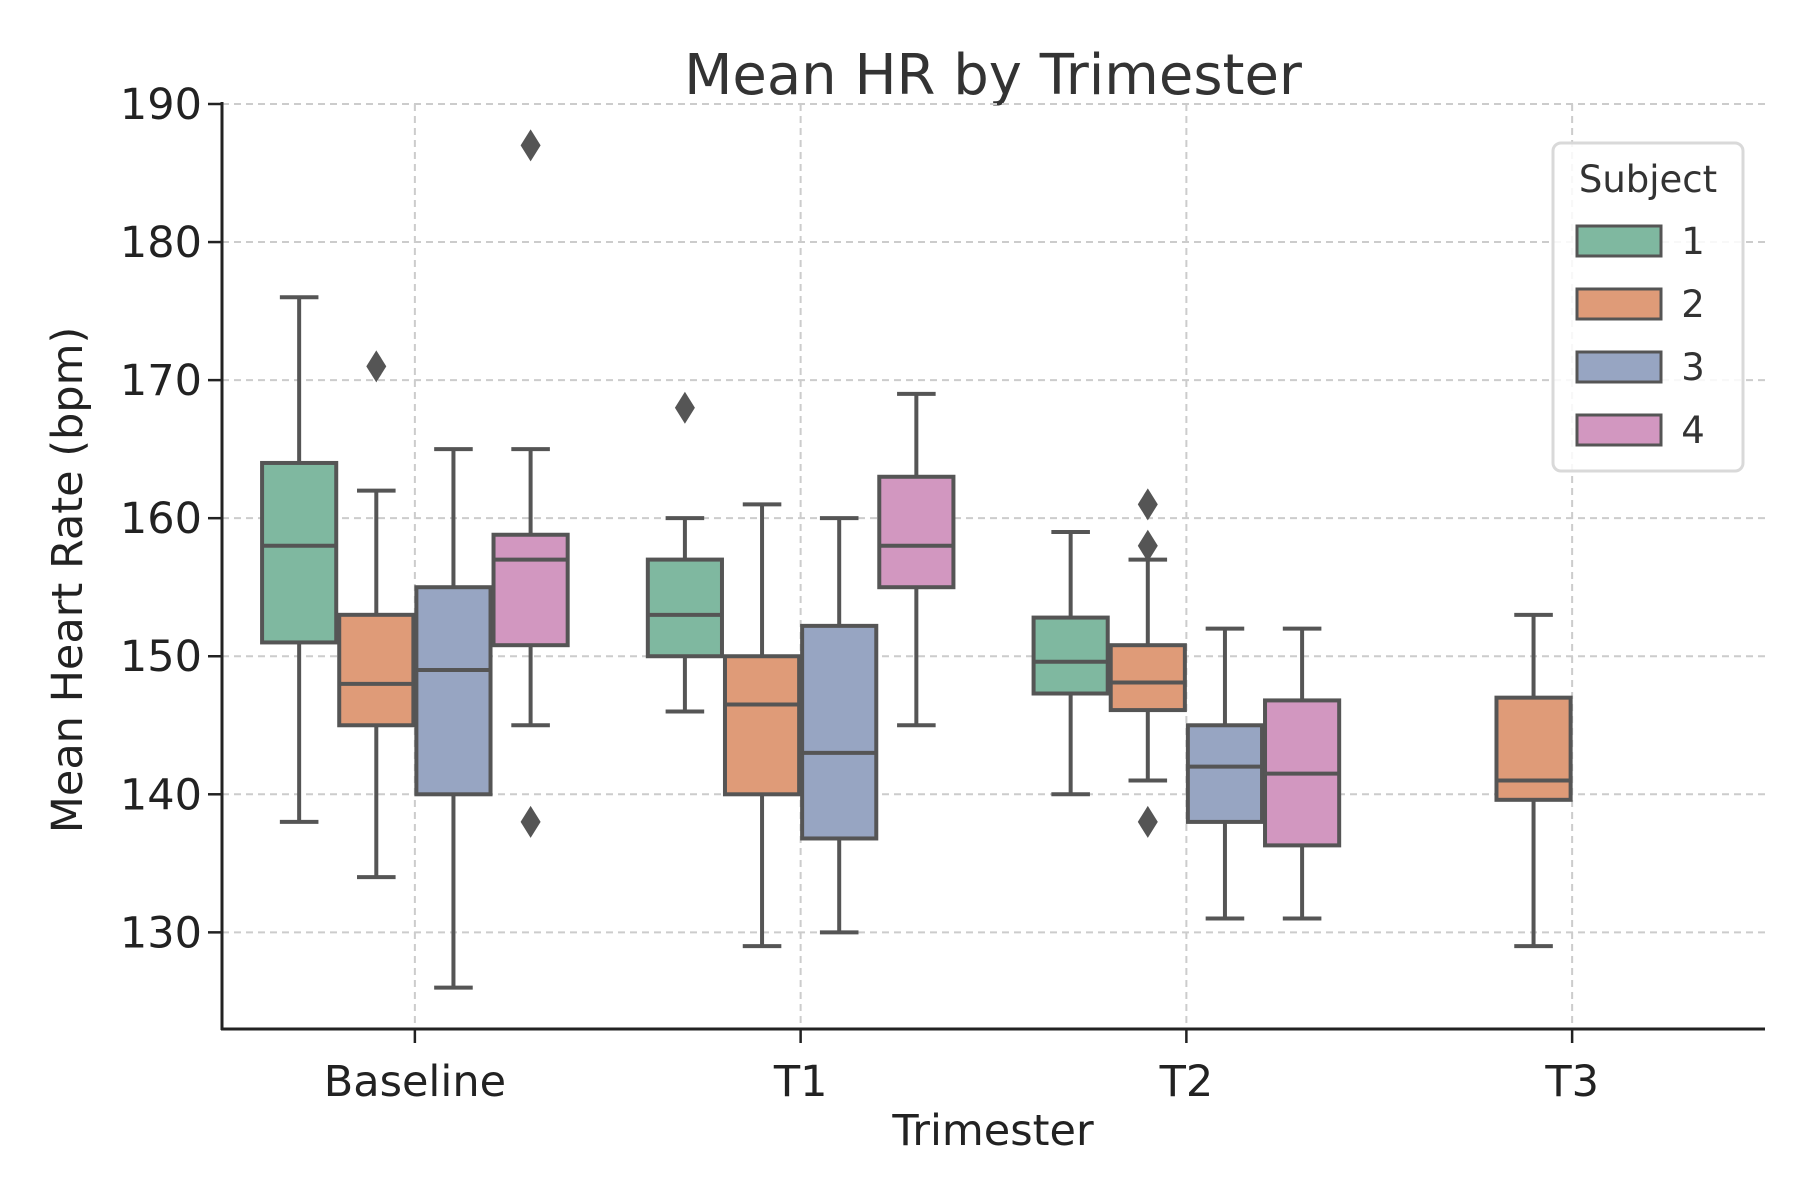 The image size is (1800, 1200). Describe the element at coordinates (68, 580) in the screenshot. I see `y-axis-label: Mean Heart Rate (bpm)` at that location.